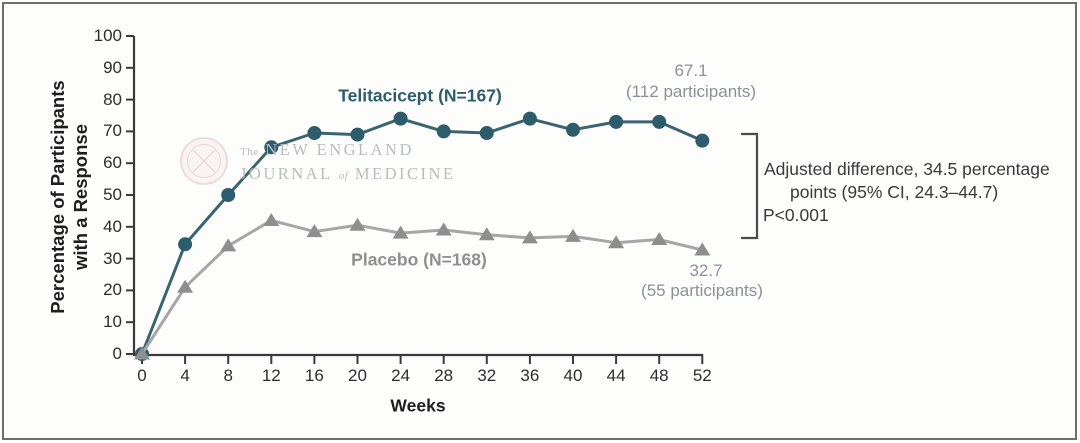 Image resolution: width=1080 pixels, height=443 pixels. What do you see at coordinates (271, 375) in the screenshot?
I see `x-tick-label: 12` at bounding box center [271, 375].